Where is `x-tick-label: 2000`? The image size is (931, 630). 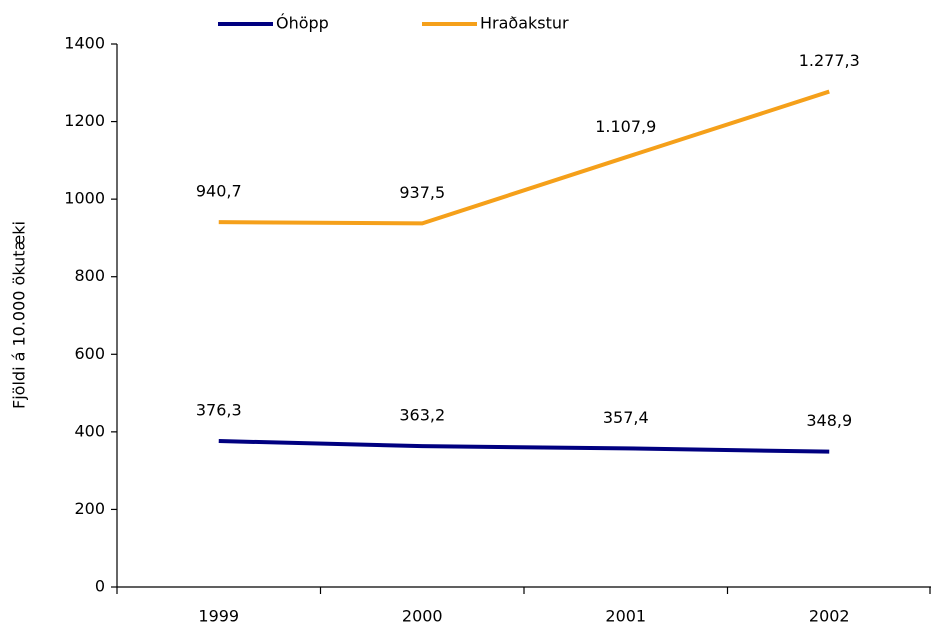 x-tick-label: 2000 is located at coordinates (422, 616).